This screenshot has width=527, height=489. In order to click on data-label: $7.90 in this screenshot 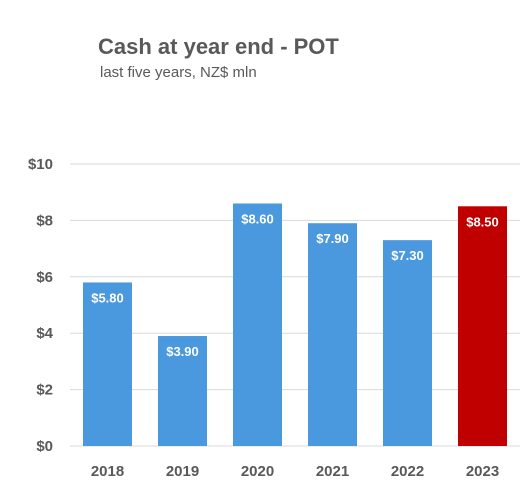, I will do `click(332, 238)`.